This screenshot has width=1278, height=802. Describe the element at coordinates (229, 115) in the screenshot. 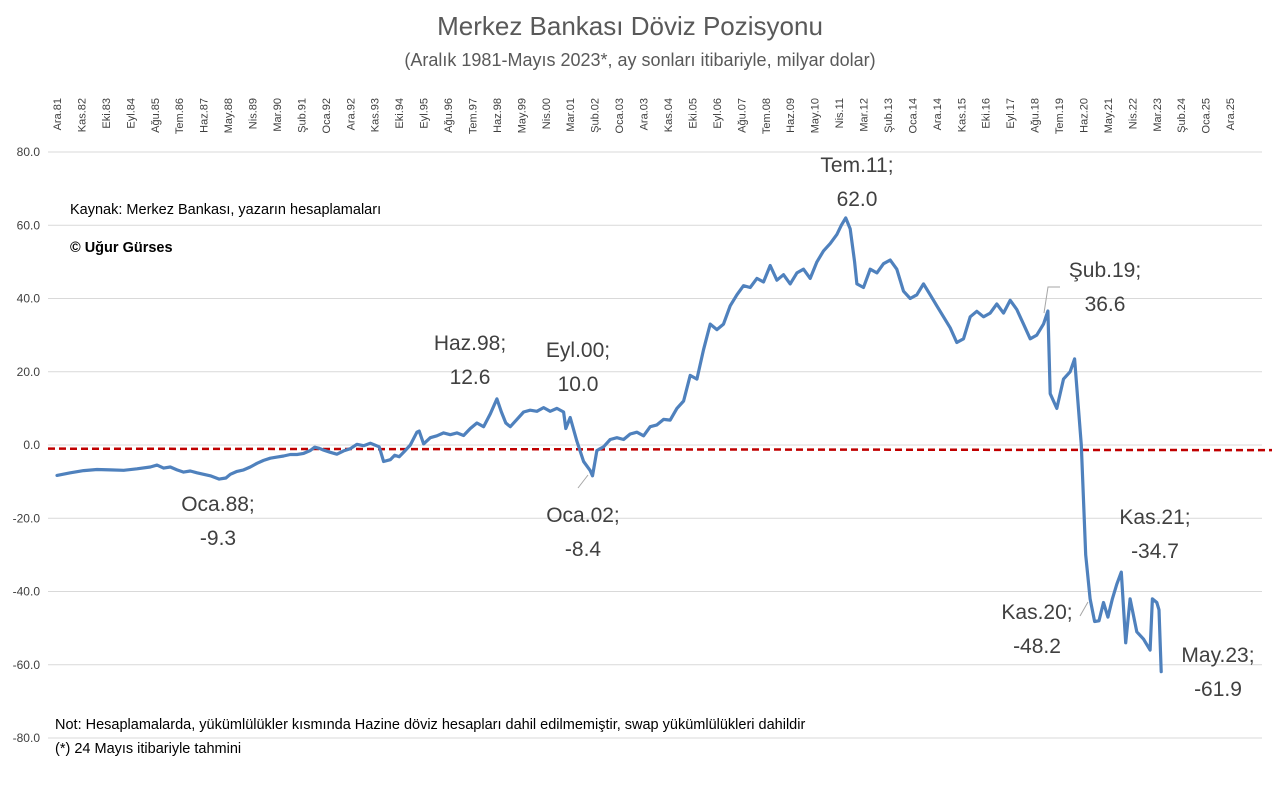

I see `x-tick-label: May.88` at that location.